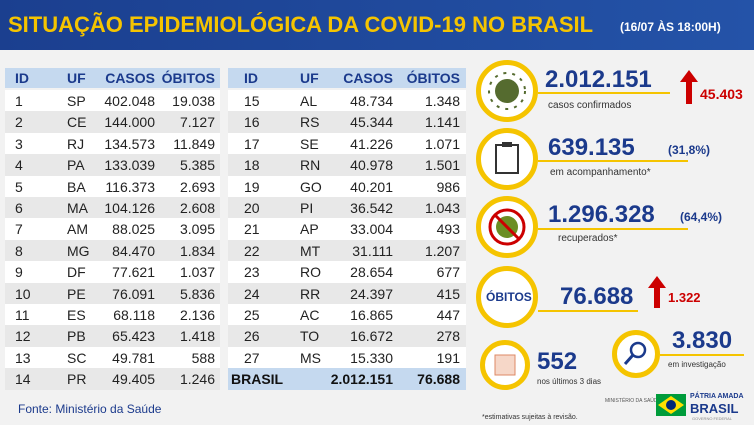 The width and height of the screenshot is (754, 425). What do you see at coordinates (197, 165) in the screenshot?
I see `table-cell: 5.385` at bounding box center [197, 165].